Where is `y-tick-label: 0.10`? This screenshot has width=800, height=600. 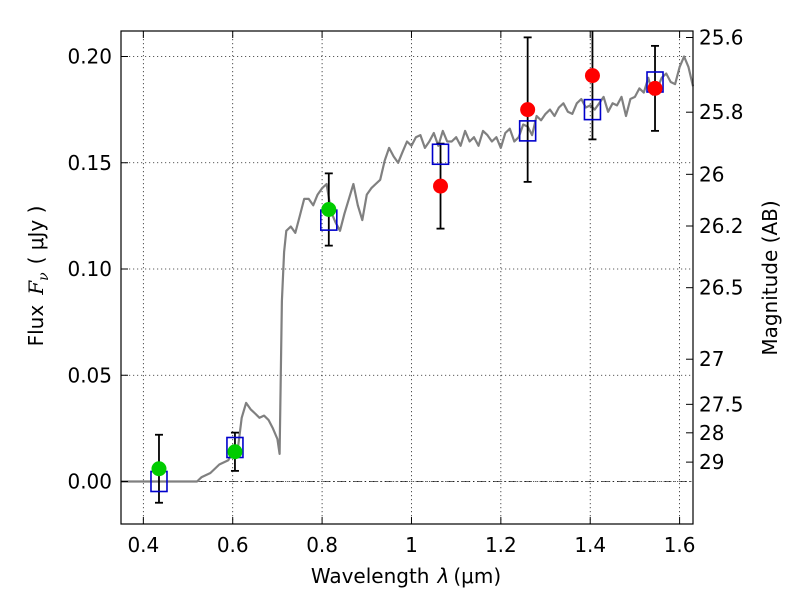 y-tick-label: 0.10 is located at coordinates (89, 269).